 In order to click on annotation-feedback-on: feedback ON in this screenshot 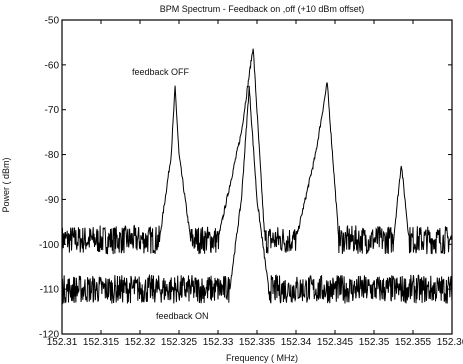, I will do `click(182, 316)`.